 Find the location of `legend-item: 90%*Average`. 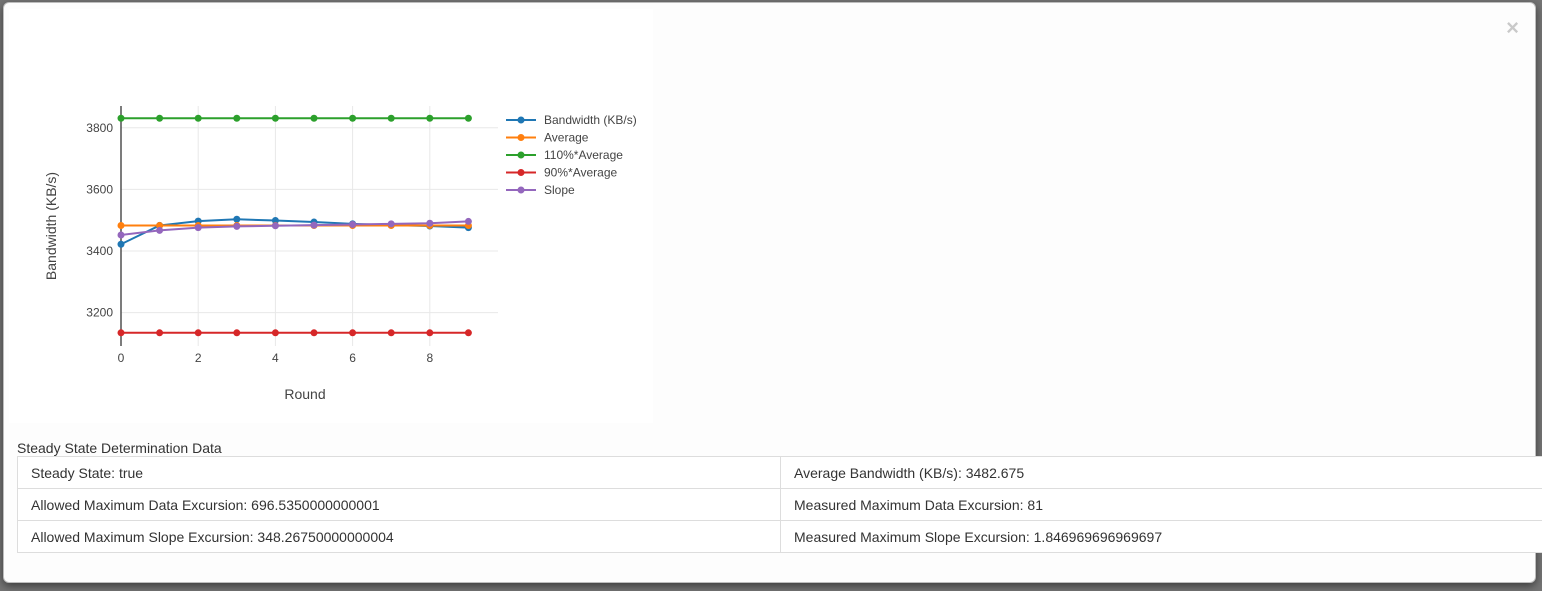

legend-item: 90%*Average is located at coordinates (561, 173).